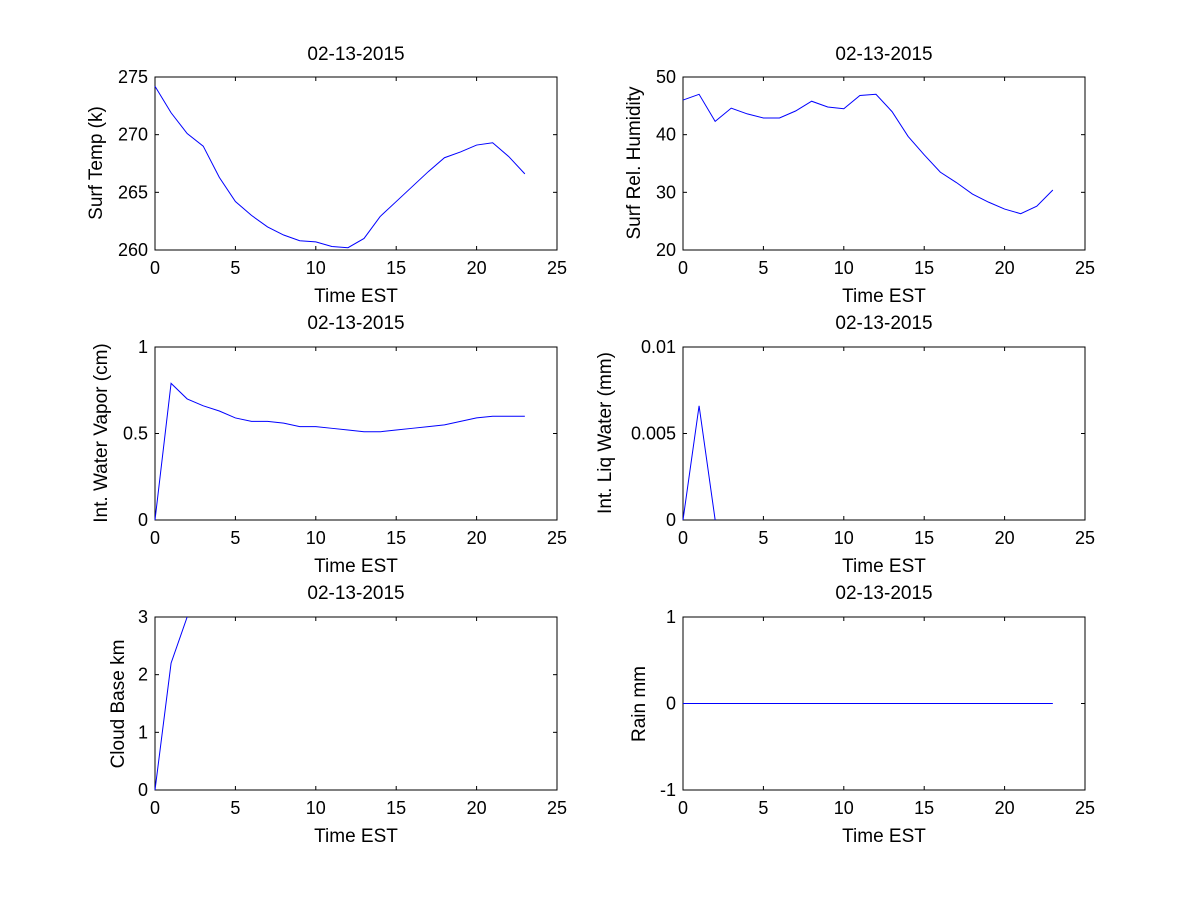  I want to click on y-tick-label: 20, so click(666, 250).